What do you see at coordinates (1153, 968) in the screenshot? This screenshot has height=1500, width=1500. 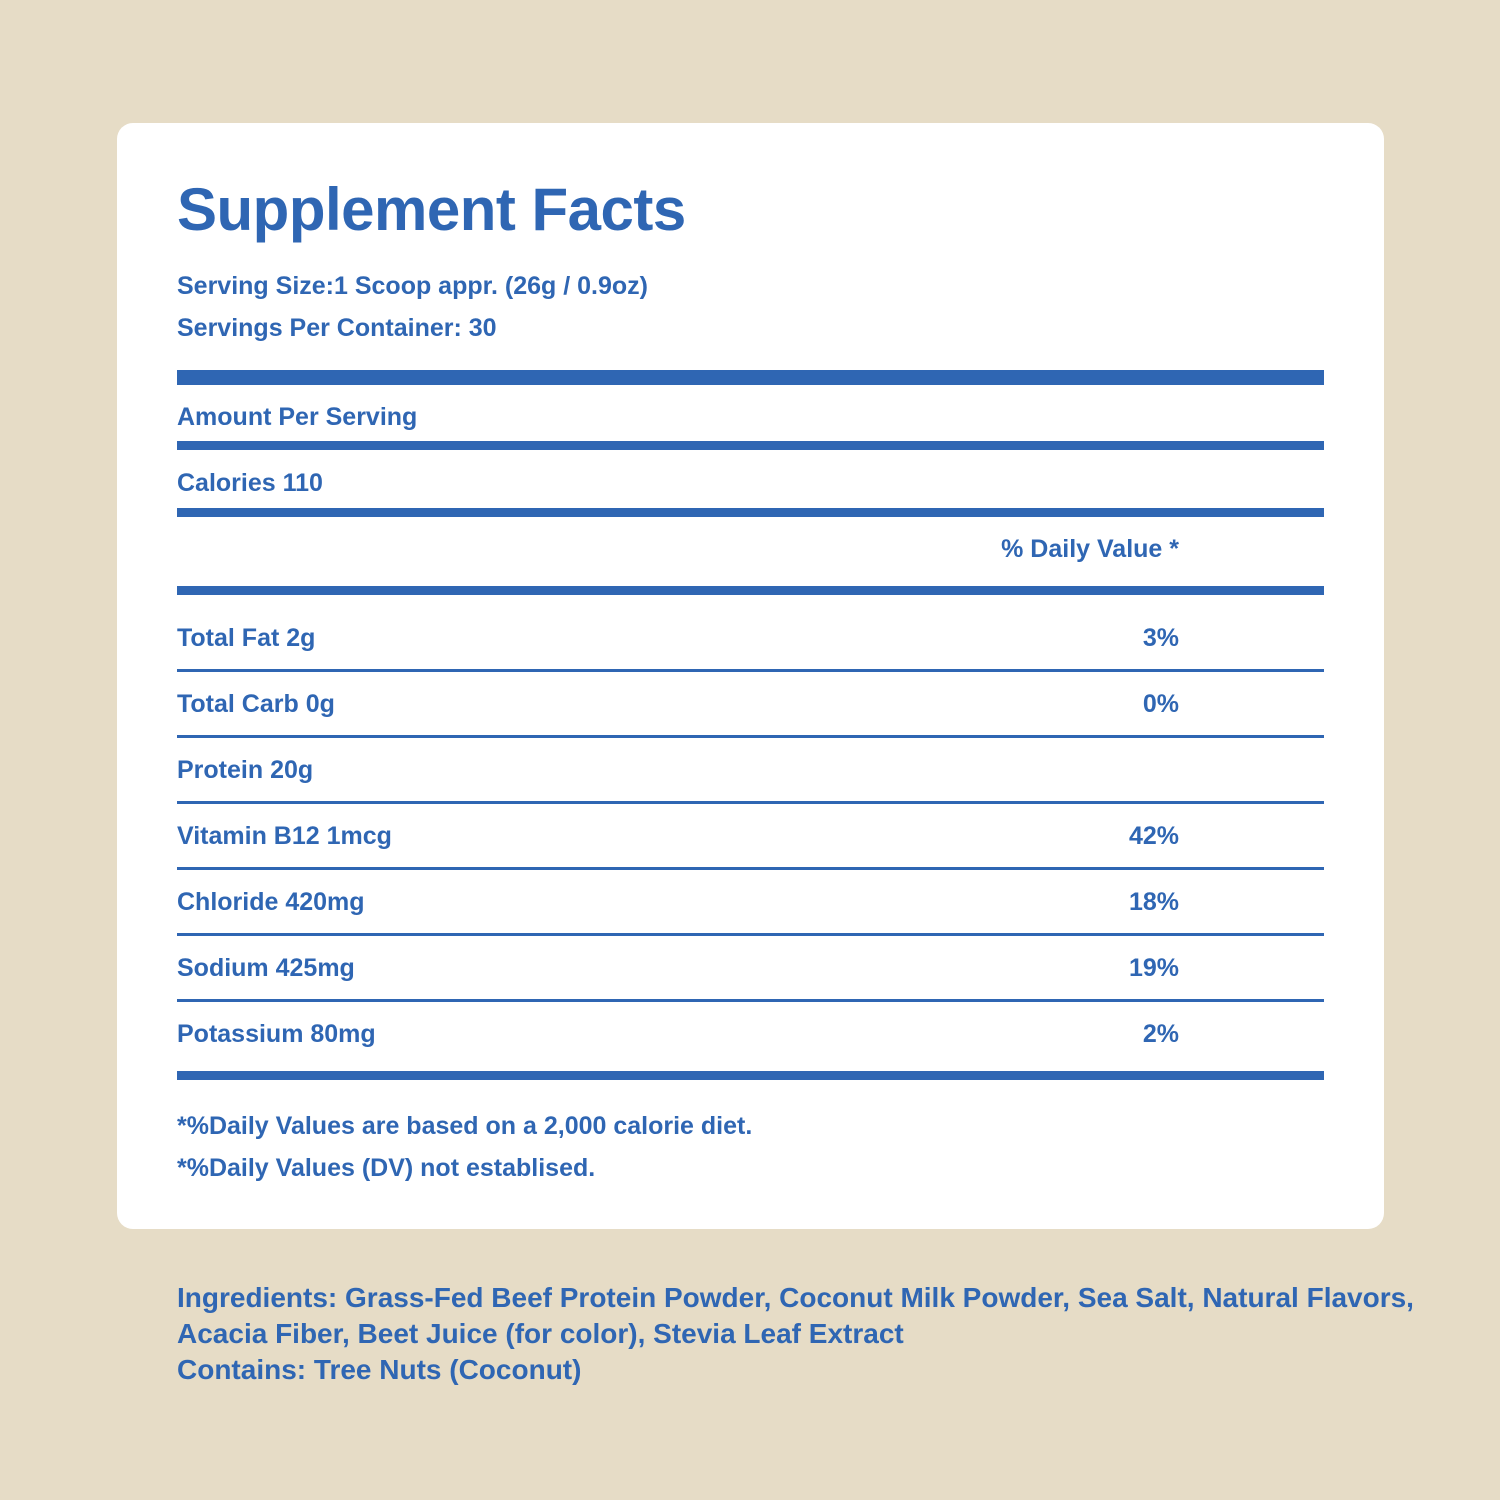 I see `nutrient-dv: 19%` at bounding box center [1153, 968].